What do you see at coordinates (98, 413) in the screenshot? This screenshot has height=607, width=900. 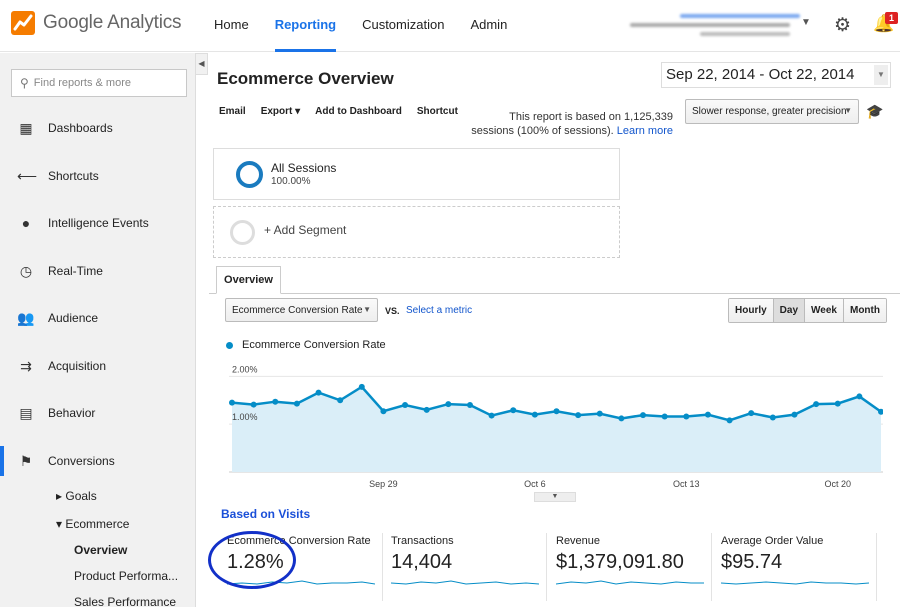 I see `sidebar-item-behavior: ▤ Behavior` at bounding box center [98, 413].